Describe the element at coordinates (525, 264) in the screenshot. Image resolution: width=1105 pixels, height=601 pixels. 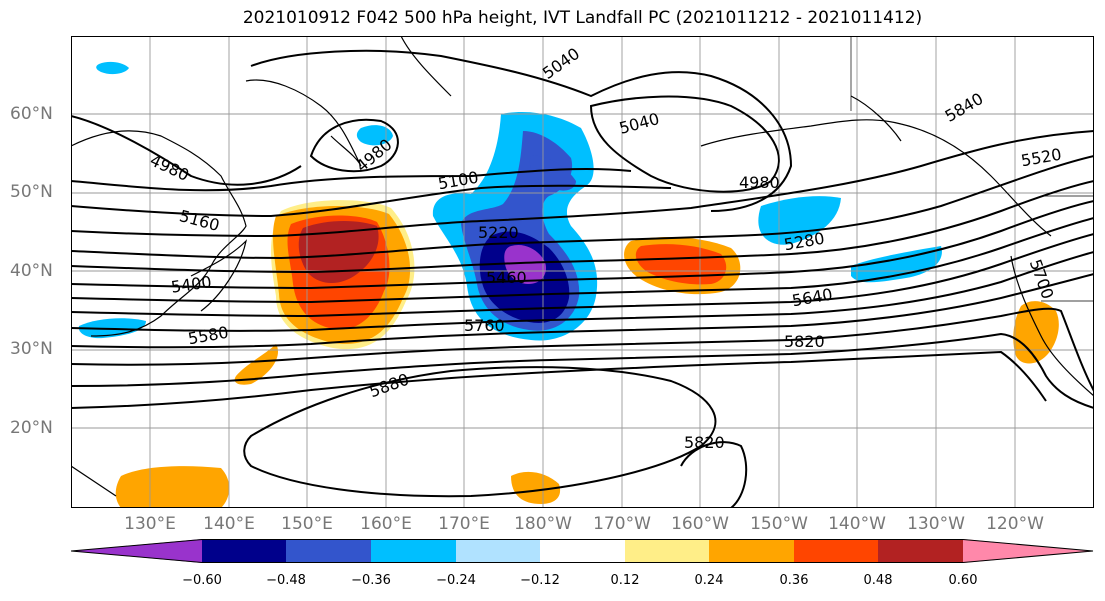
I see `ivt-negative-region-core` at that location.